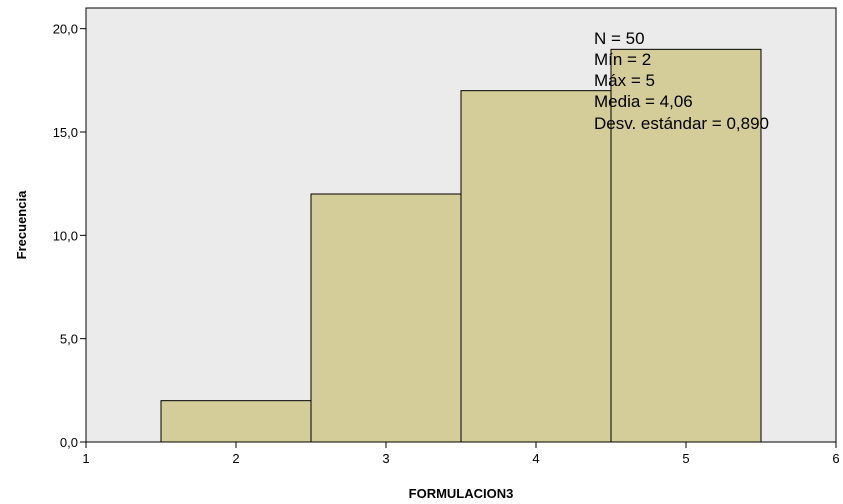  What do you see at coordinates (235, 458) in the screenshot?
I see `x-tick-label: 2` at bounding box center [235, 458].